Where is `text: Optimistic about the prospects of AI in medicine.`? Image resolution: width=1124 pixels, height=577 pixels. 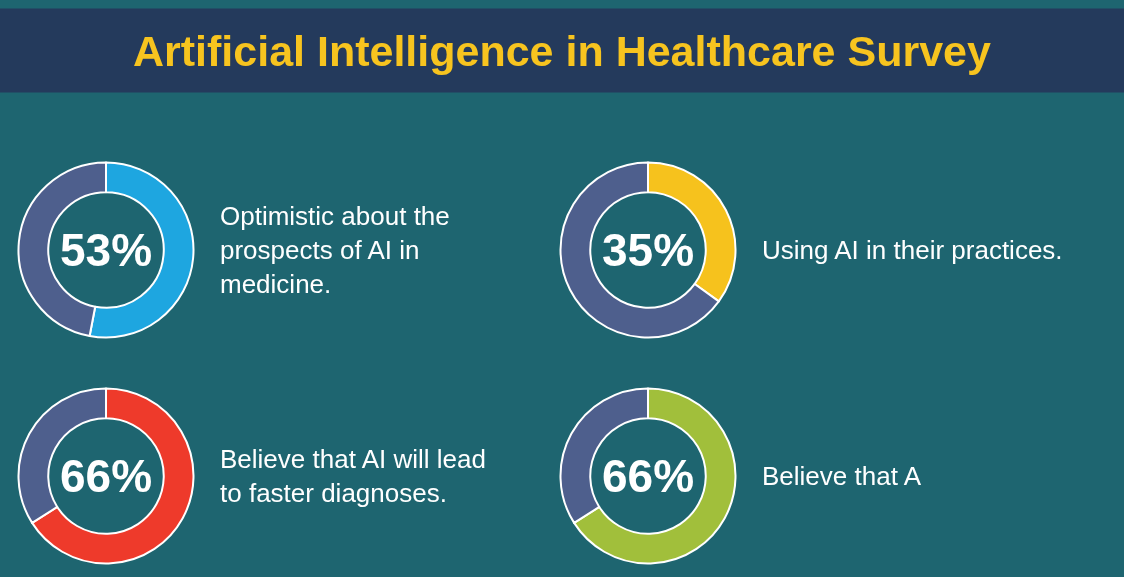
text: Optimistic about the prospects of AI in medicine. is located at coordinates (335, 250).